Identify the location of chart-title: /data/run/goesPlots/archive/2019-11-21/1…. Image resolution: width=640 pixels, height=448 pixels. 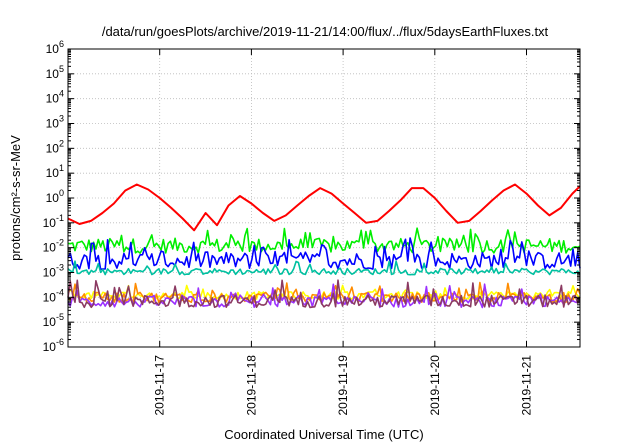
(325, 31).